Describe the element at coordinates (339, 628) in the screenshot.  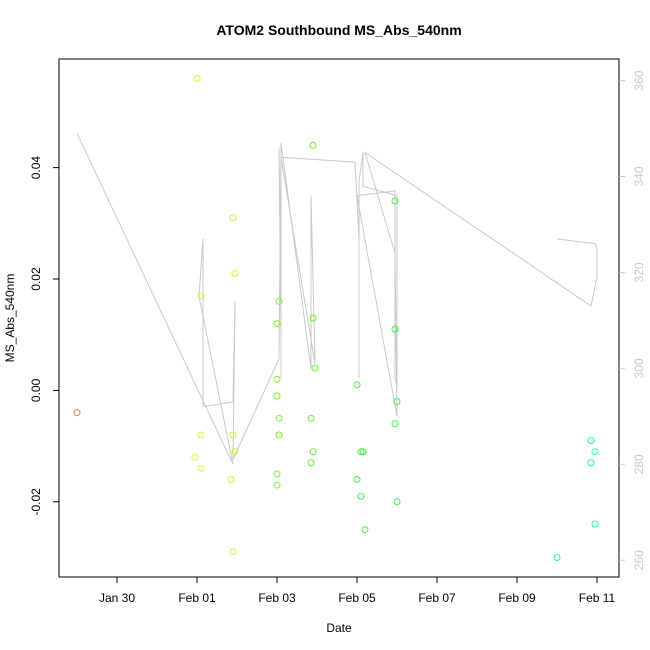
I see `x-axis-label: Date` at that location.